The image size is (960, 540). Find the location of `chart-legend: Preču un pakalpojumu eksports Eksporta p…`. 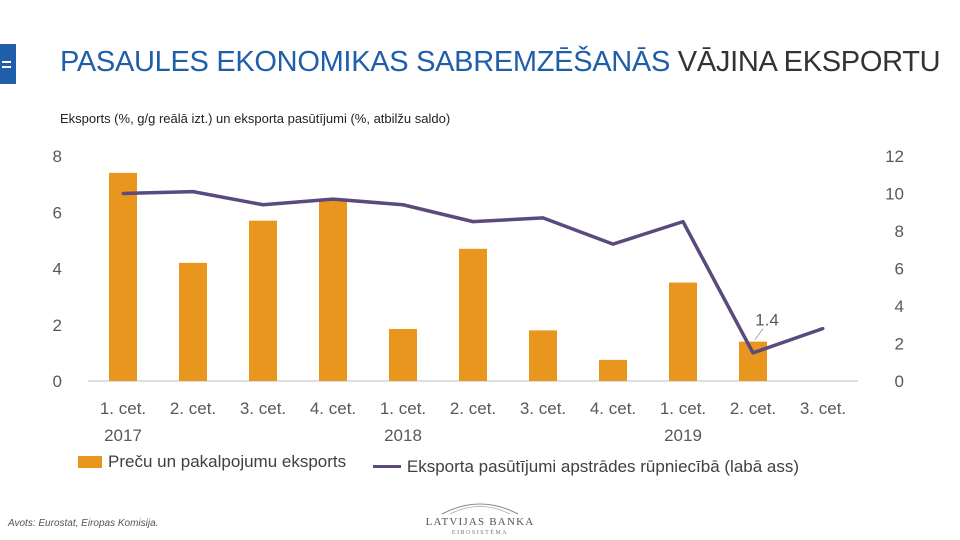

chart-legend: Preču un pakalpojumu eksports Eksporta p… is located at coordinates (449, 464).